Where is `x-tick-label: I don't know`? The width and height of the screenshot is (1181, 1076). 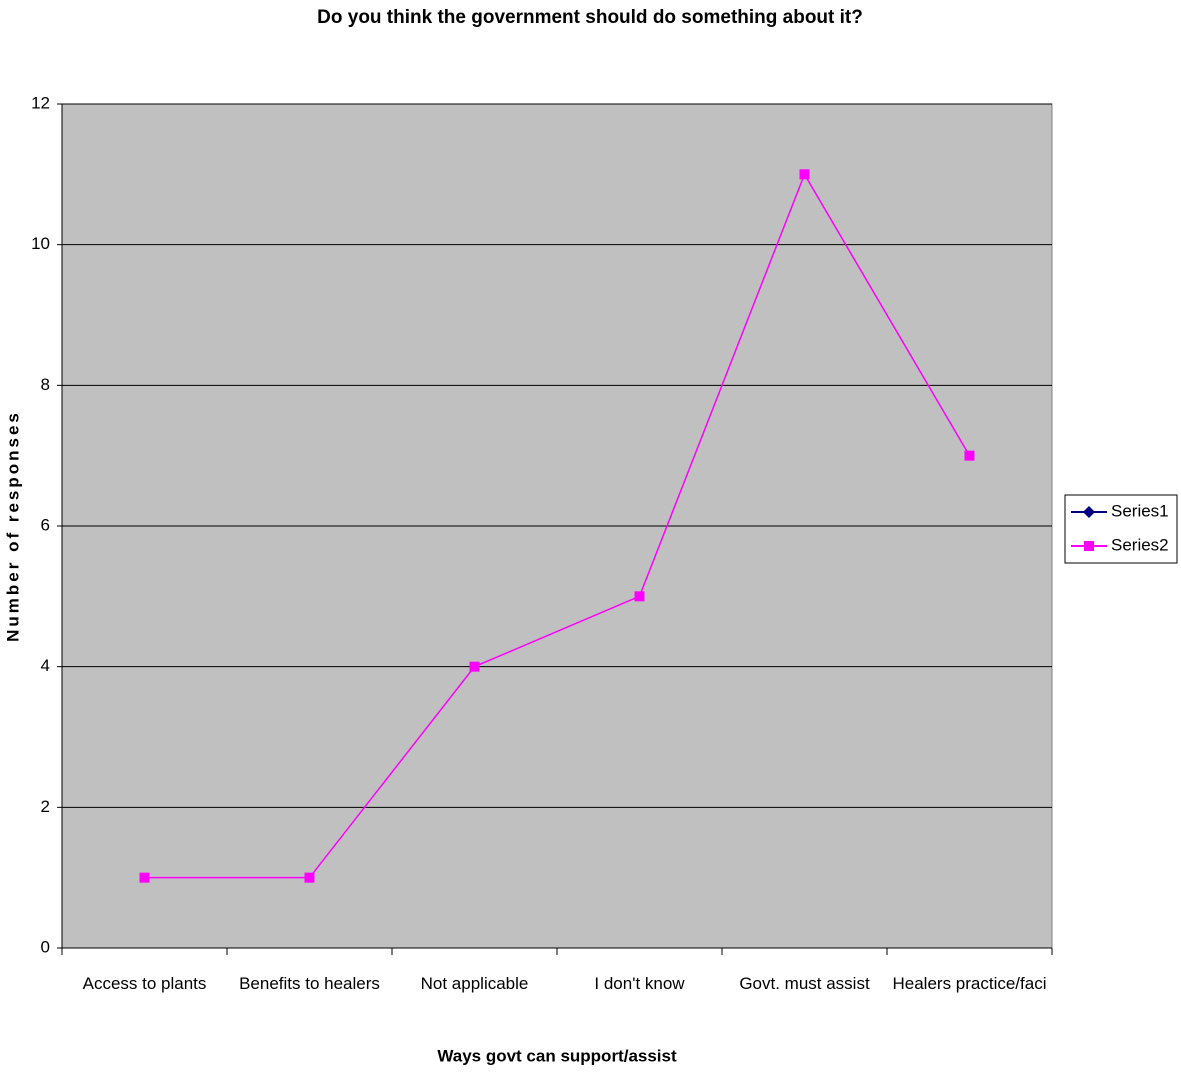 x-tick-label: I don't know is located at coordinates (639, 983).